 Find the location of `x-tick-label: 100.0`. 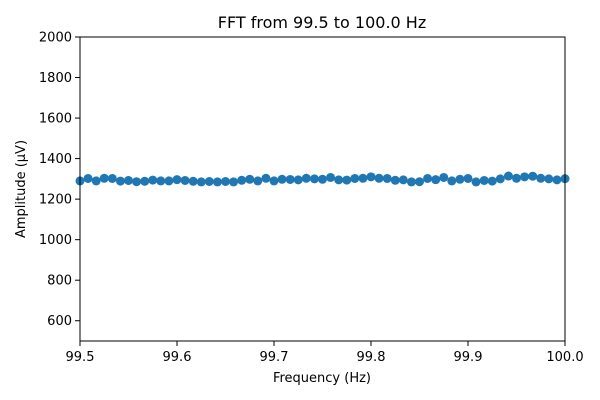

x-tick-label: 100.0 is located at coordinates (564, 357).